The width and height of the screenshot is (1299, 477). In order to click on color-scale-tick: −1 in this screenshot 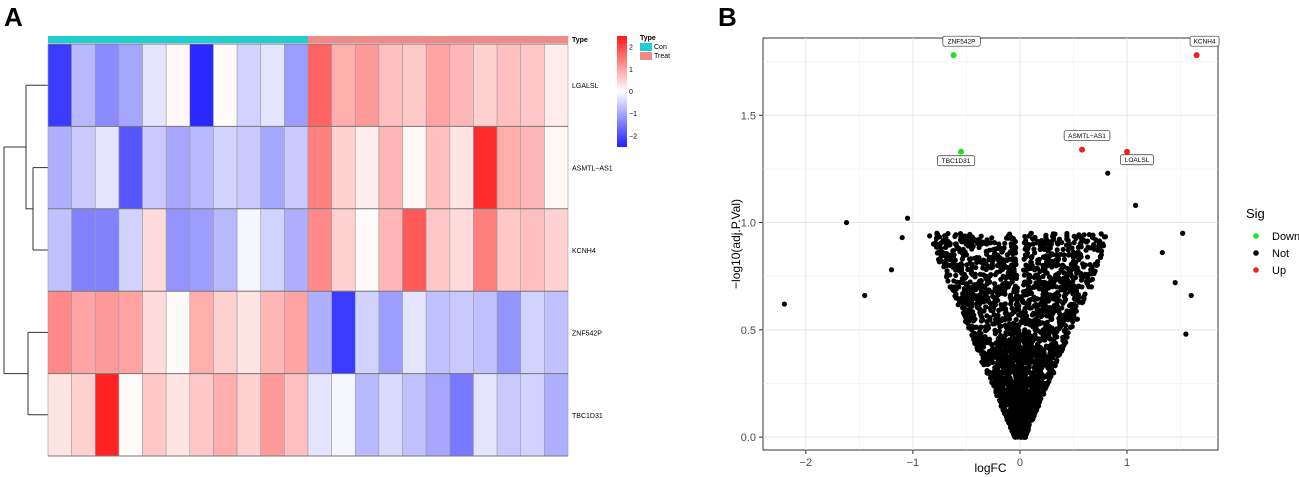, I will do `click(633, 114)`.